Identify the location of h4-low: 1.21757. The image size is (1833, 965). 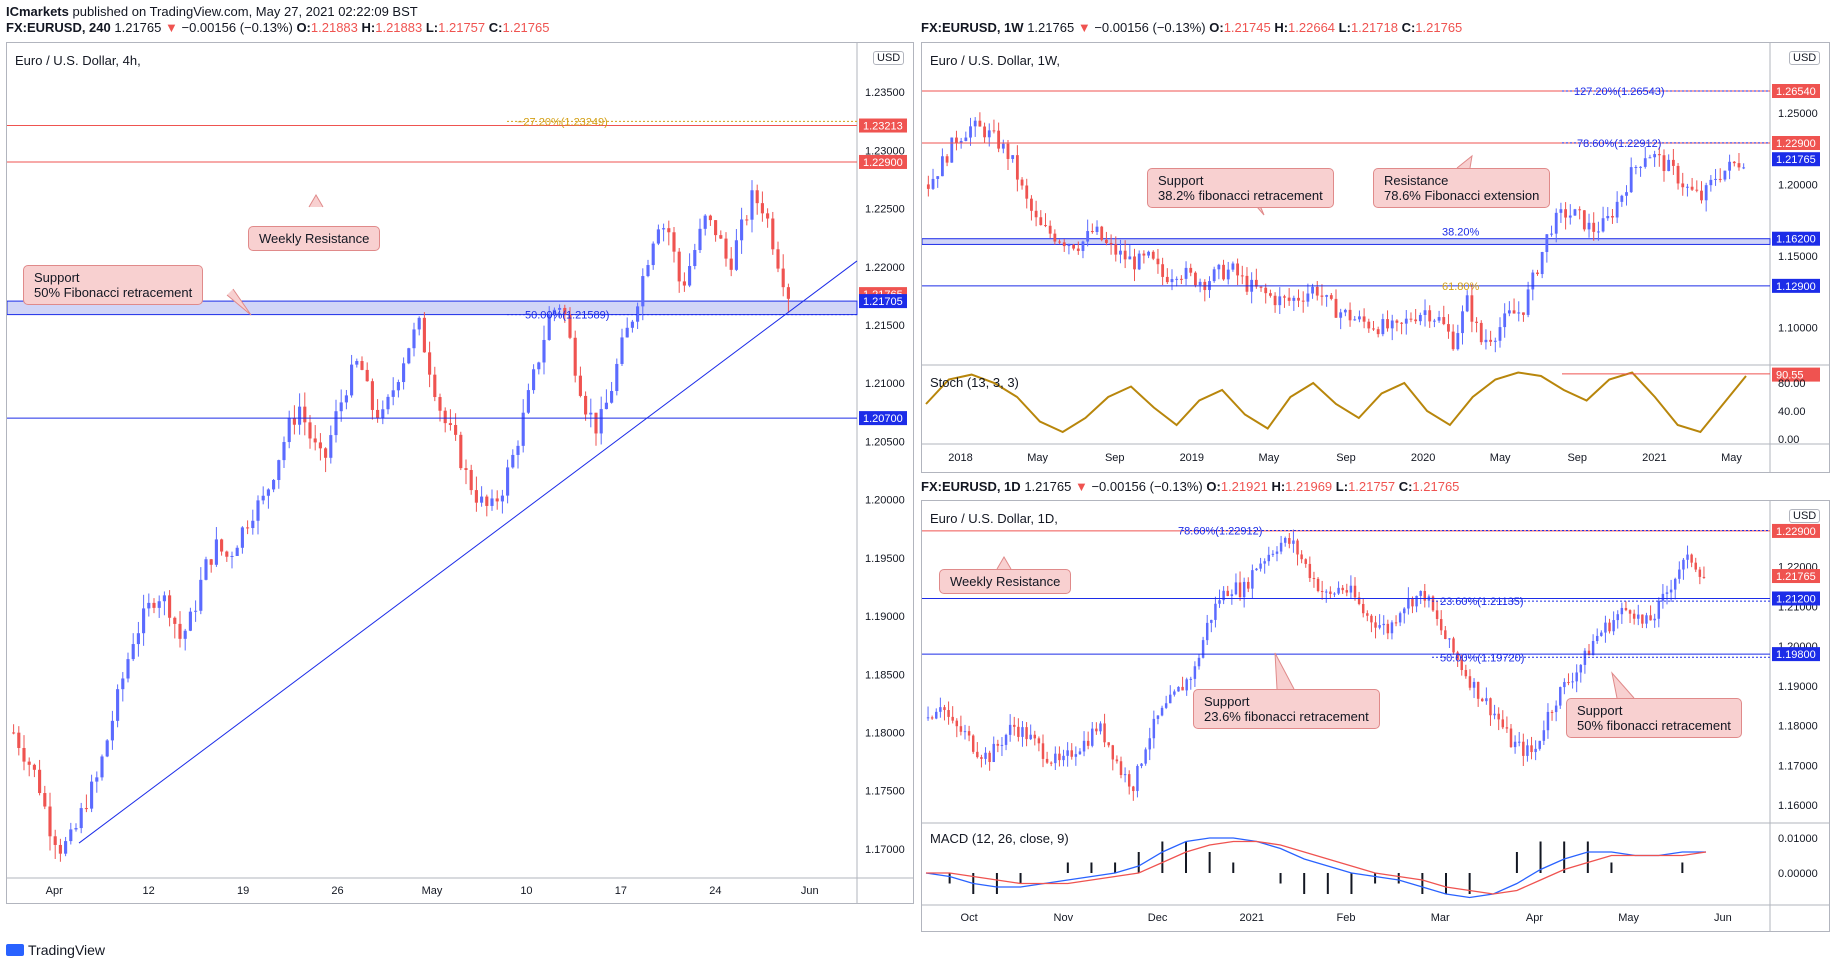
(462, 27).